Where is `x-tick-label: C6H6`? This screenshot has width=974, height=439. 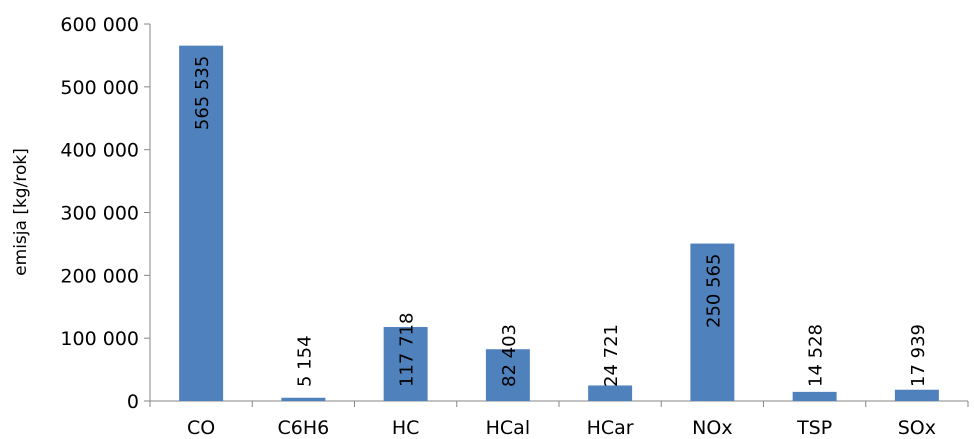 x-tick-label: C6H6 is located at coordinates (304, 428).